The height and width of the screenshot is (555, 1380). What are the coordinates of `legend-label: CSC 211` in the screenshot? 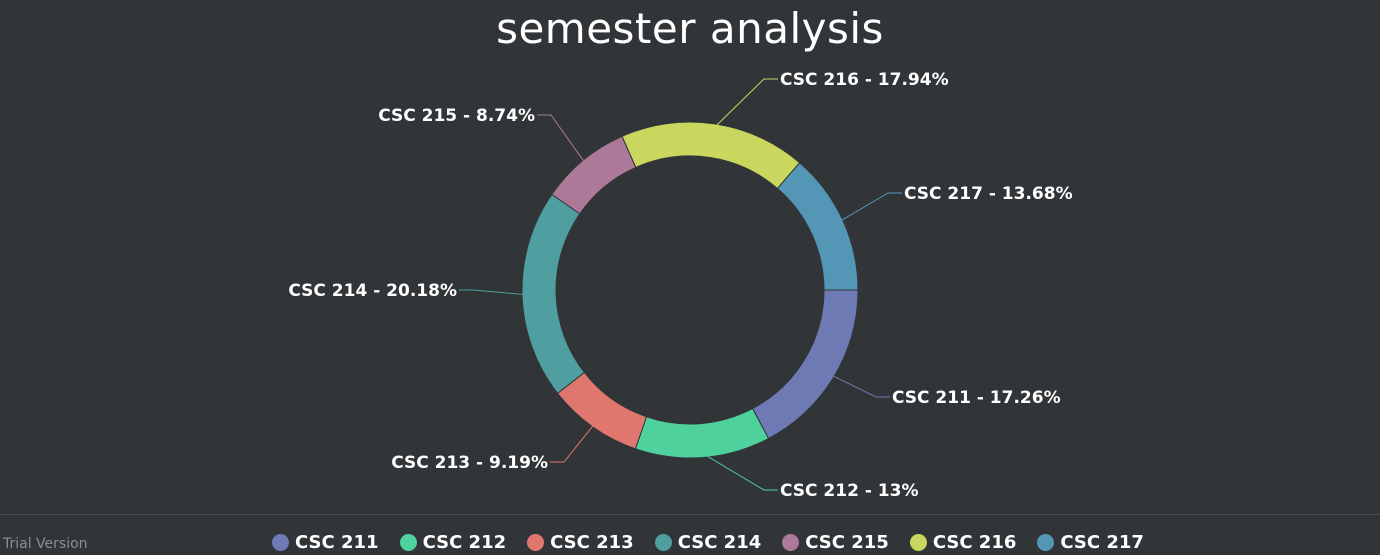 It's located at (337, 542).